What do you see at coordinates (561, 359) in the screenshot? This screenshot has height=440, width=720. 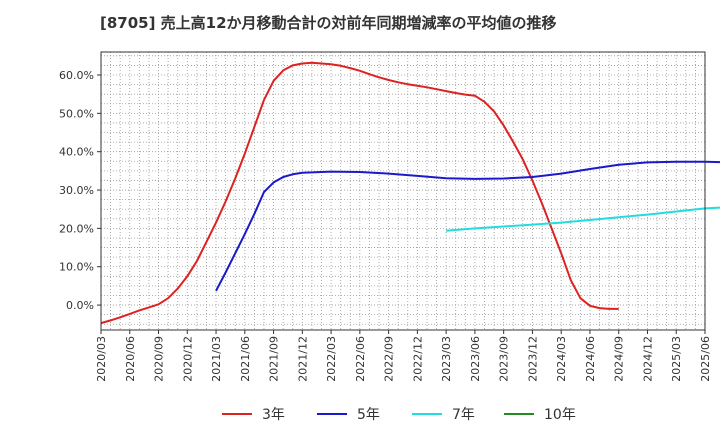 I see `x-tick-label: 2024/03` at bounding box center [561, 359].